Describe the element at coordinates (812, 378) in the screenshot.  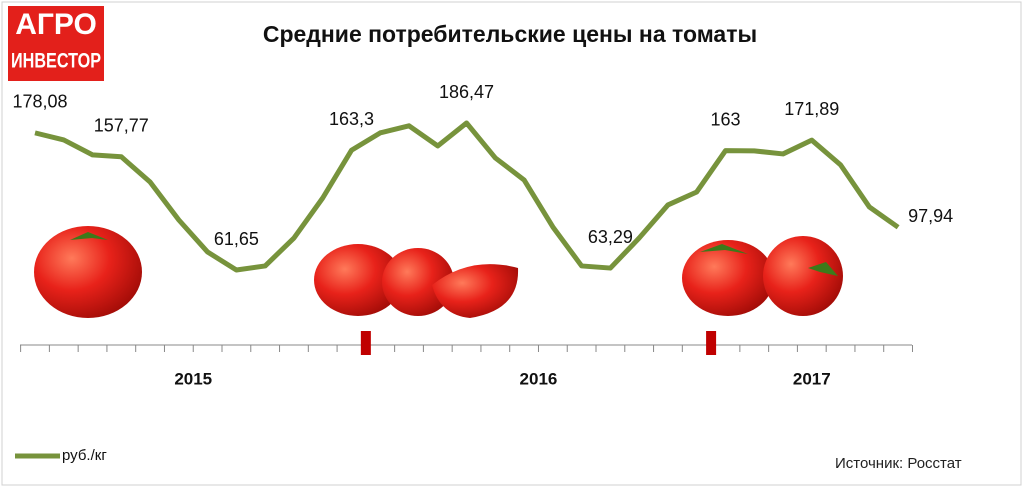
I see `year-label: 2017` at that location.